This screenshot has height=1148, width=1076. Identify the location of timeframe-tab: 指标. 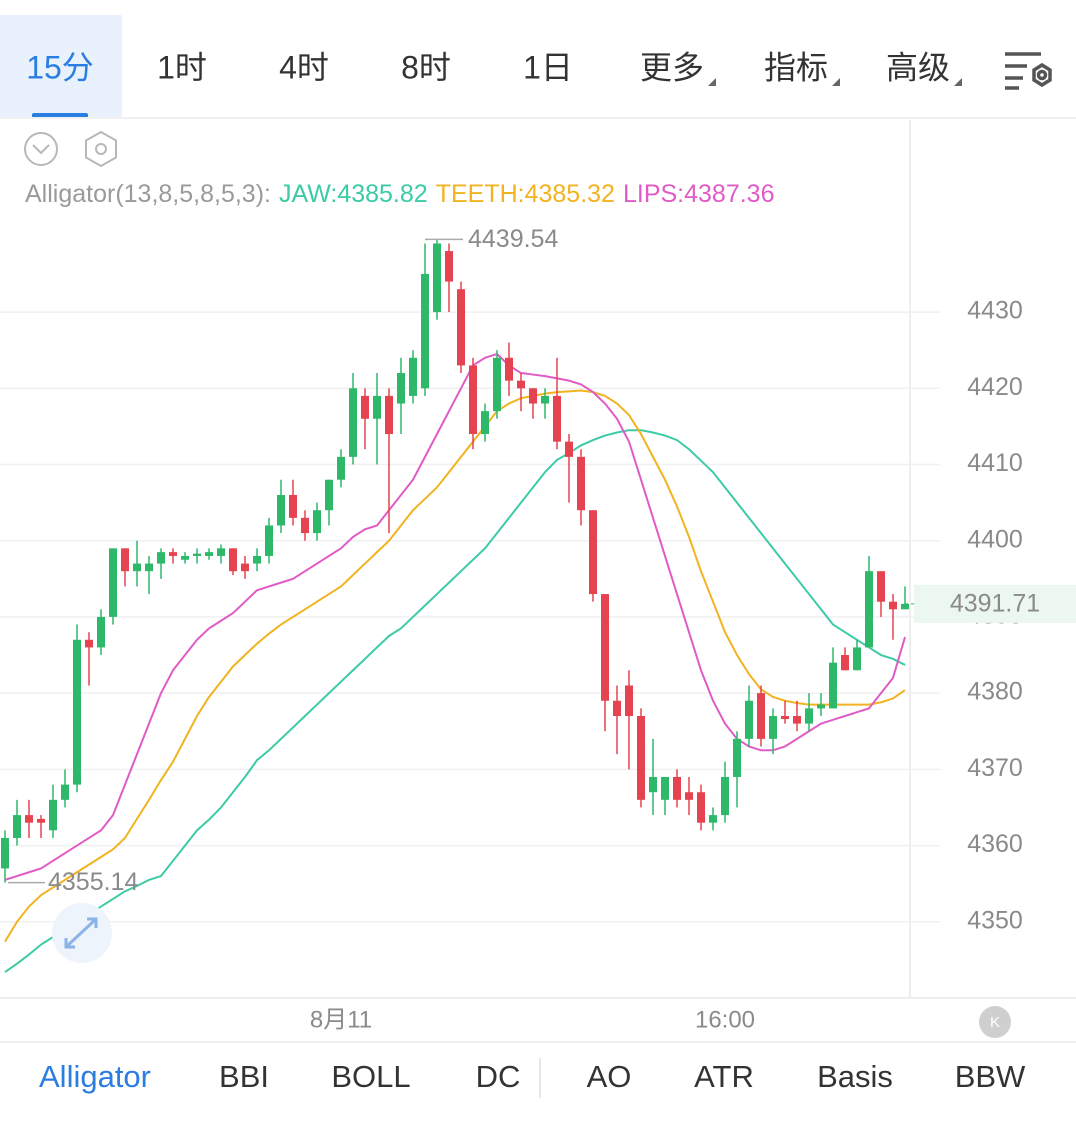
(796, 67).